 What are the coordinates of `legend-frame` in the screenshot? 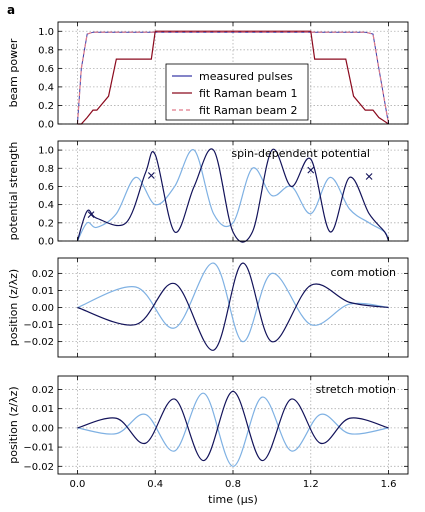 It's located at (237, 92).